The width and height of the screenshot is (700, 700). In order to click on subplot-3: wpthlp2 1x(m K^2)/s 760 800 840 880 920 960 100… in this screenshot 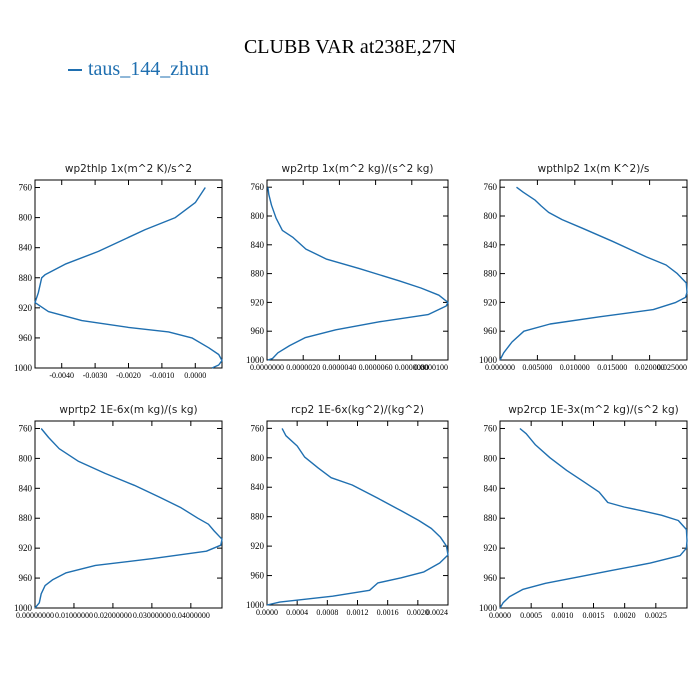, I will do `click(583, 267)`.